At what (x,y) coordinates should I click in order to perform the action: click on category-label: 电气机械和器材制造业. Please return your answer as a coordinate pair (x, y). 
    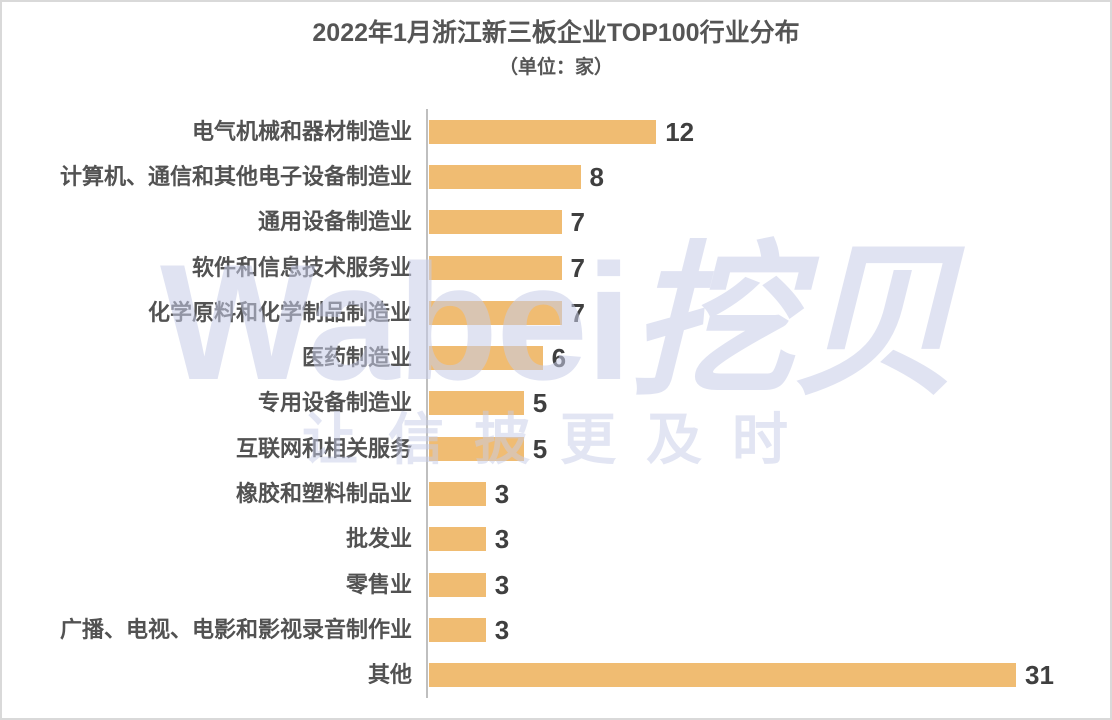
    Looking at the image, I should click on (301, 131).